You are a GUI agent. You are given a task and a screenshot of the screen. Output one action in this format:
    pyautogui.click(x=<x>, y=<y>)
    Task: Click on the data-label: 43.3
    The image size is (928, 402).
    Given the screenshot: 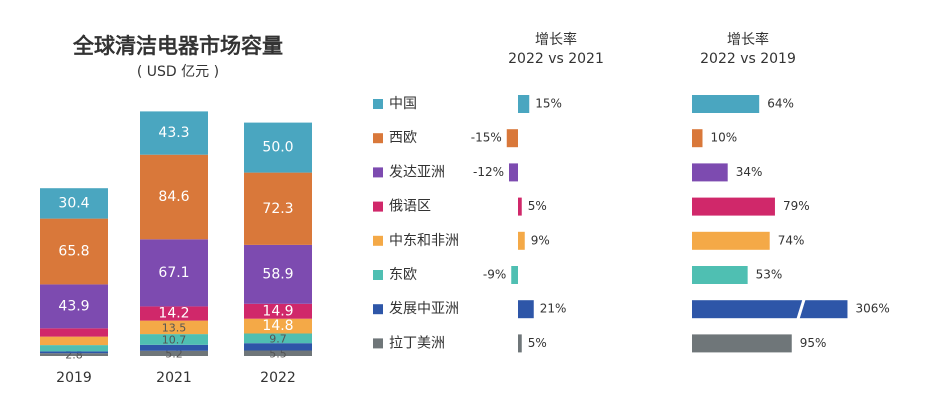 What is the action you would take?
    pyautogui.click(x=173, y=133)
    